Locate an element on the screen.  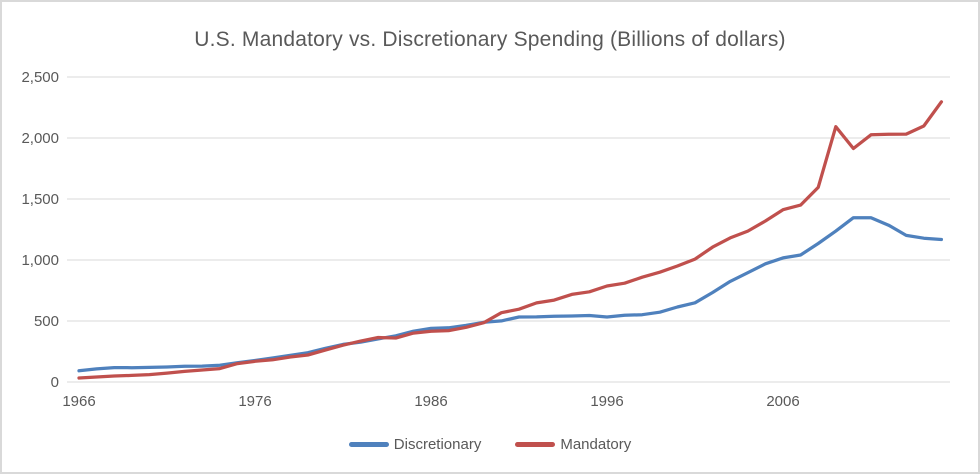
legend: Discretionary Mandatory is located at coordinates (490, 444).